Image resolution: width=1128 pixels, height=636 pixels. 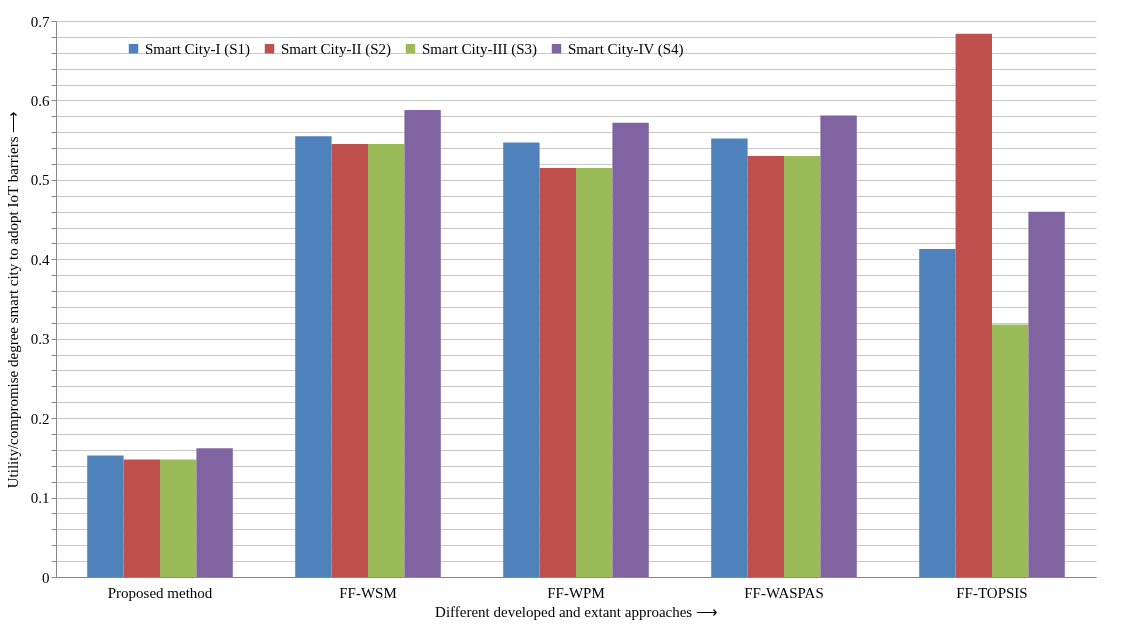 I want to click on x-tick-label: FF-WPM, so click(x=576, y=592).